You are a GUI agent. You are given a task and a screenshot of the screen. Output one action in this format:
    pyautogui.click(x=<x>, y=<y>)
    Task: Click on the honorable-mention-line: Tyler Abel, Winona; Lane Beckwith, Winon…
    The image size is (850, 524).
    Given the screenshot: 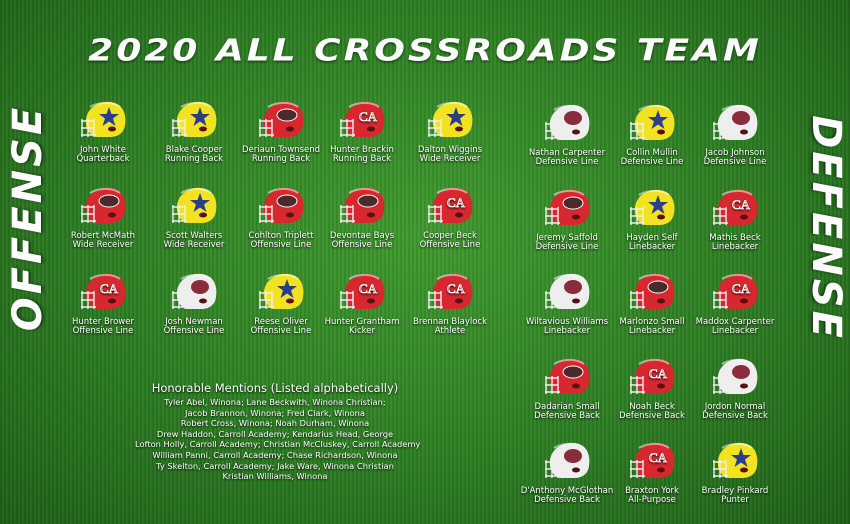 What is the action you would take?
    pyautogui.click(x=275, y=402)
    